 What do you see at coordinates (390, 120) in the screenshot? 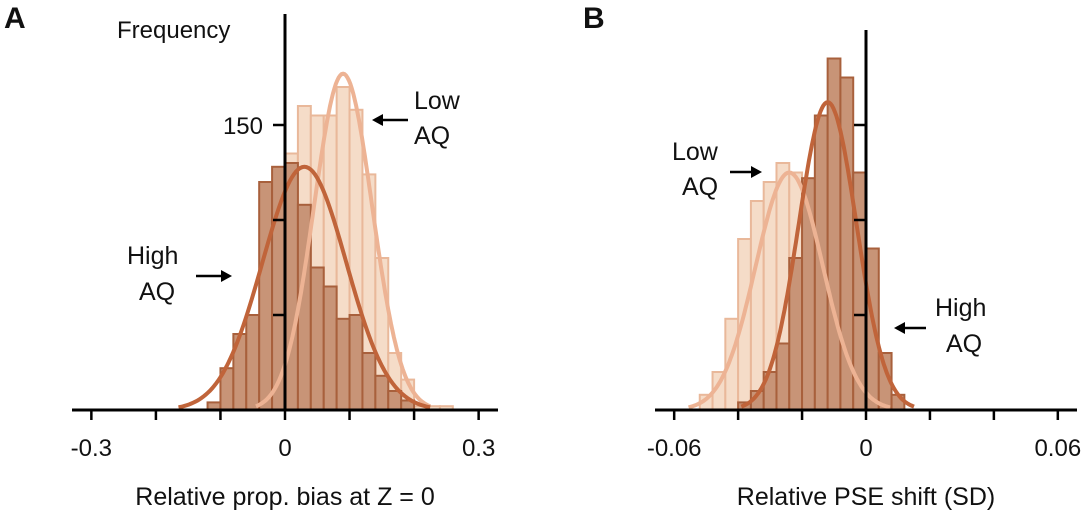
I see `panel-a-low-aq-arrow` at bounding box center [390, 120].